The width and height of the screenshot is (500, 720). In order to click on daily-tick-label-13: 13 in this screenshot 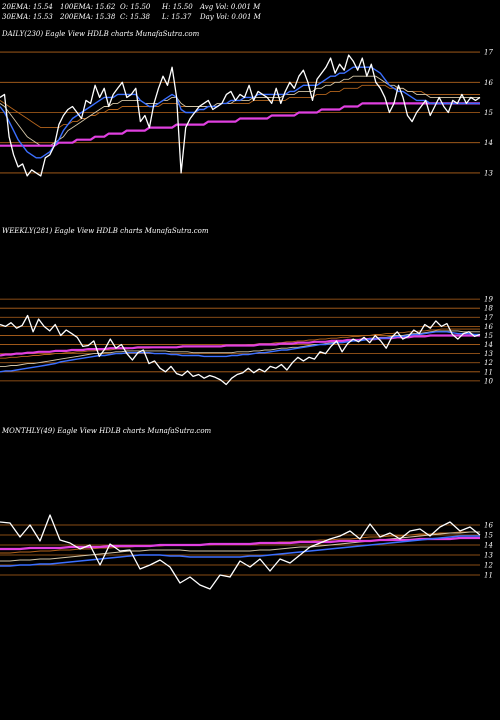, I will do `click(488, 173)`.